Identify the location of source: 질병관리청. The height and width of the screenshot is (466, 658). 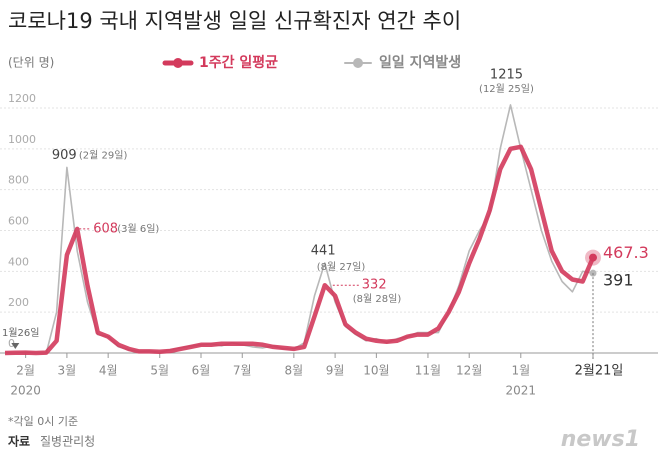
(67, 442).